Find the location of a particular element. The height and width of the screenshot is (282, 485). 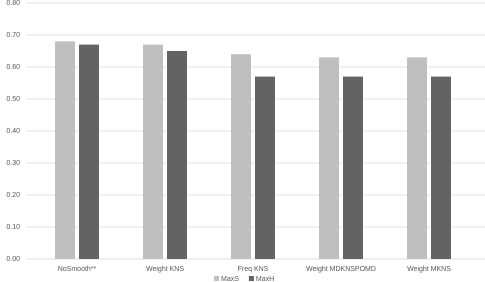

y-tick-label: 0.60 is located at coordinates (13, 67).